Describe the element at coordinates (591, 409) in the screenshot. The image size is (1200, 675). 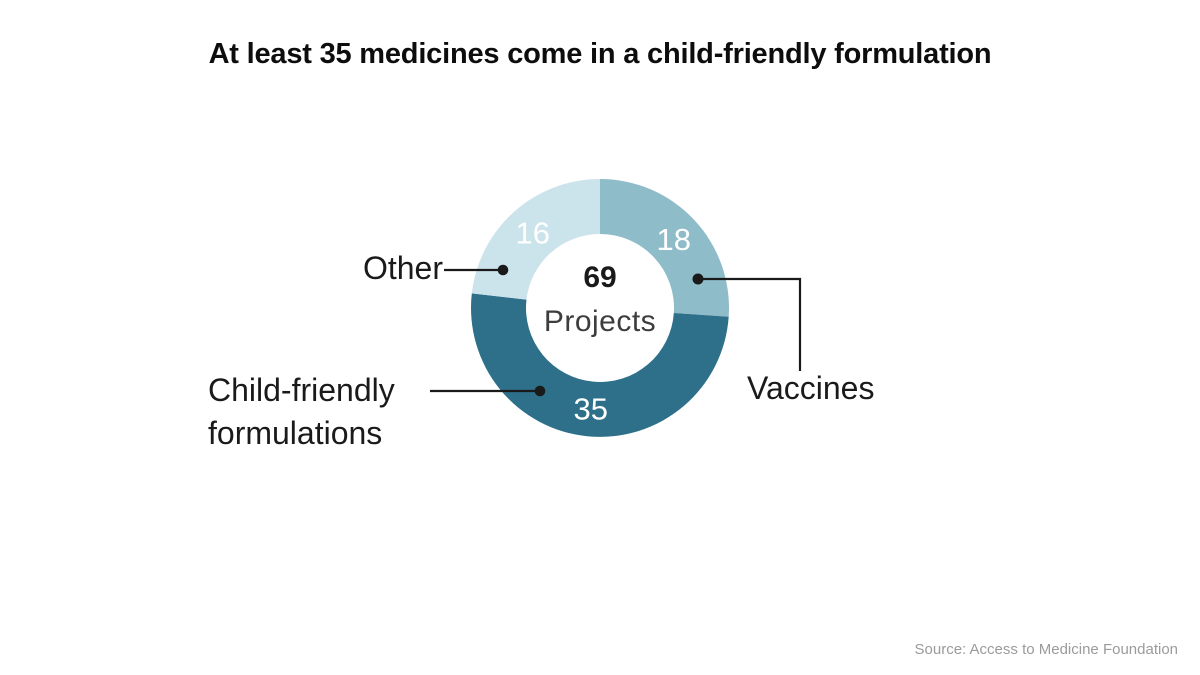
I see `segment-value-child-friendly-formulations: 35` at that location.